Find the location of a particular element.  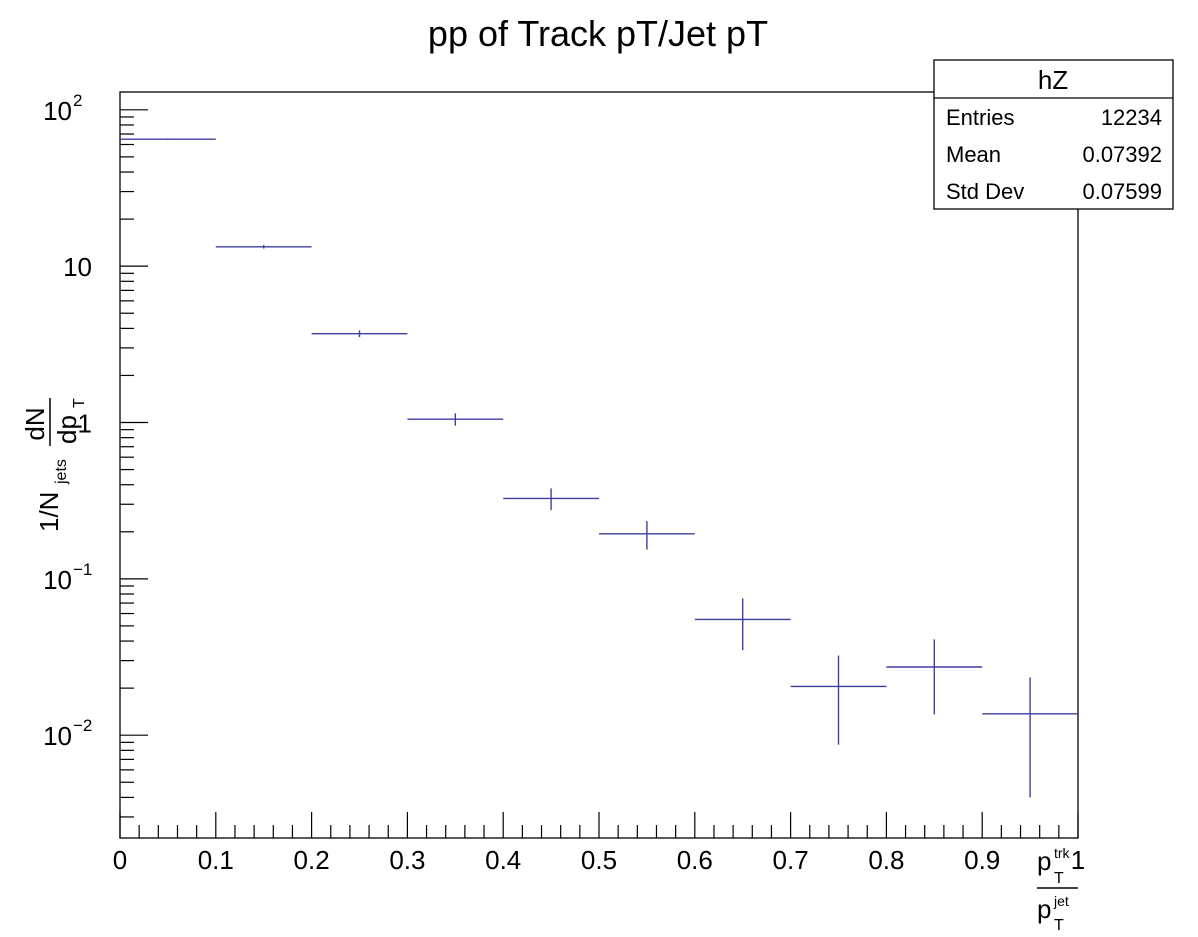

x-tick-label: 0.1 is located at coordinates (216, 860).